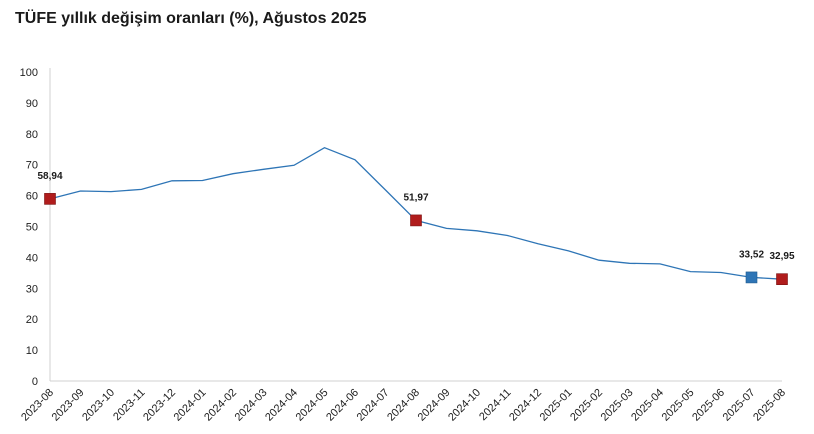 Image resolution: width=814 pixels, height=434 pixels. I want to click on x-tick-label: 2025-06, so click(708, 405).